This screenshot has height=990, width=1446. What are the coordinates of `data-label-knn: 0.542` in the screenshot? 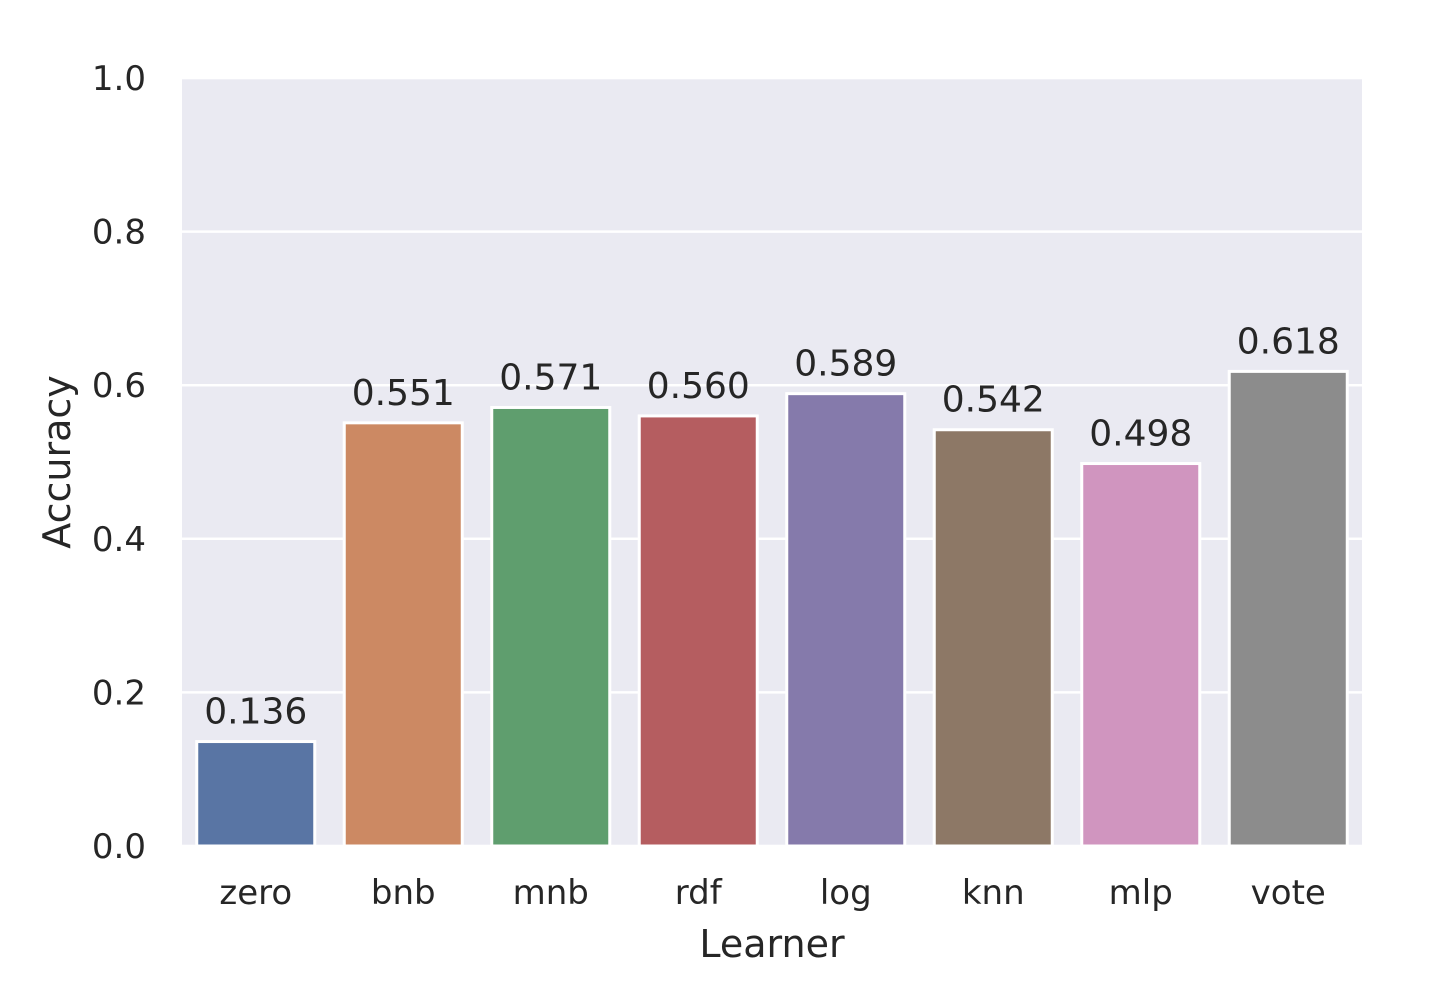 It's located at (993, 400).